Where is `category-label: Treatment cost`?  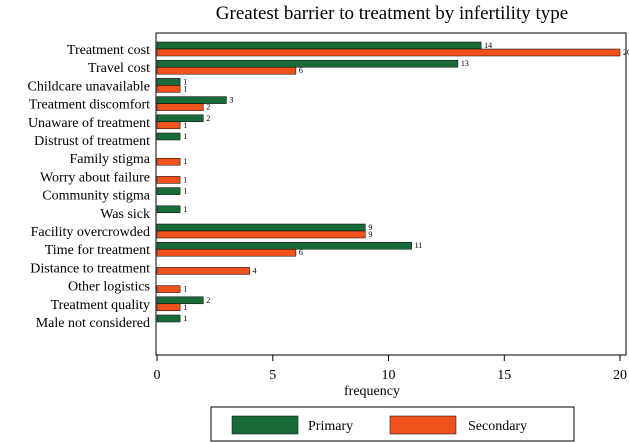
category-label: Treatment cost is located at coordinates (108, 50).